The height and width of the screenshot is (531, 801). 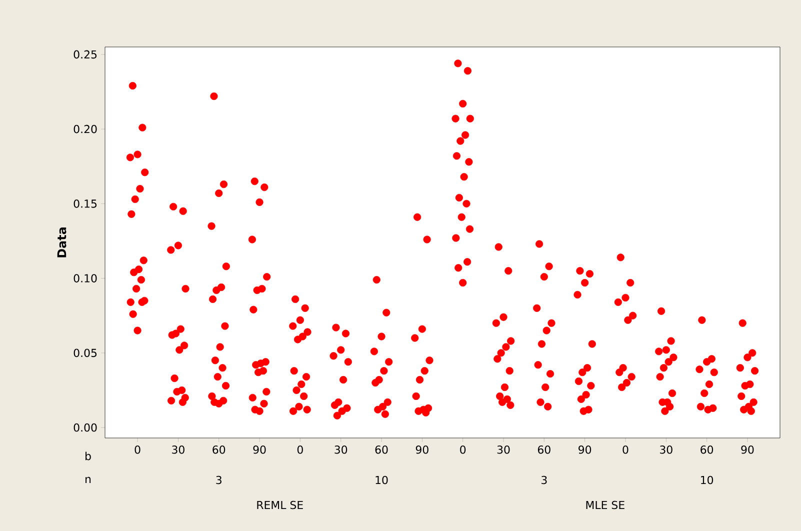 What do you see at coordinates (85, 278) in the screenshot?
I see `y-tick-label: 0.10` at bounding box center [85, 278].